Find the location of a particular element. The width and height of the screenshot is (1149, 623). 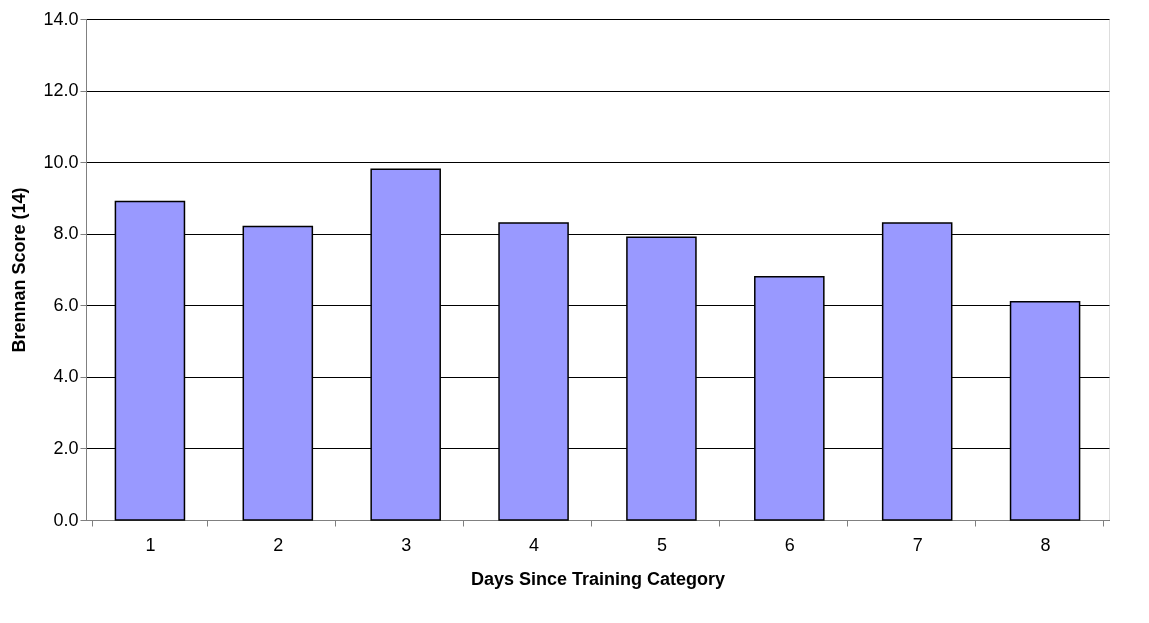

x-tick-label: 8 is located at coordinates (1045, 544).